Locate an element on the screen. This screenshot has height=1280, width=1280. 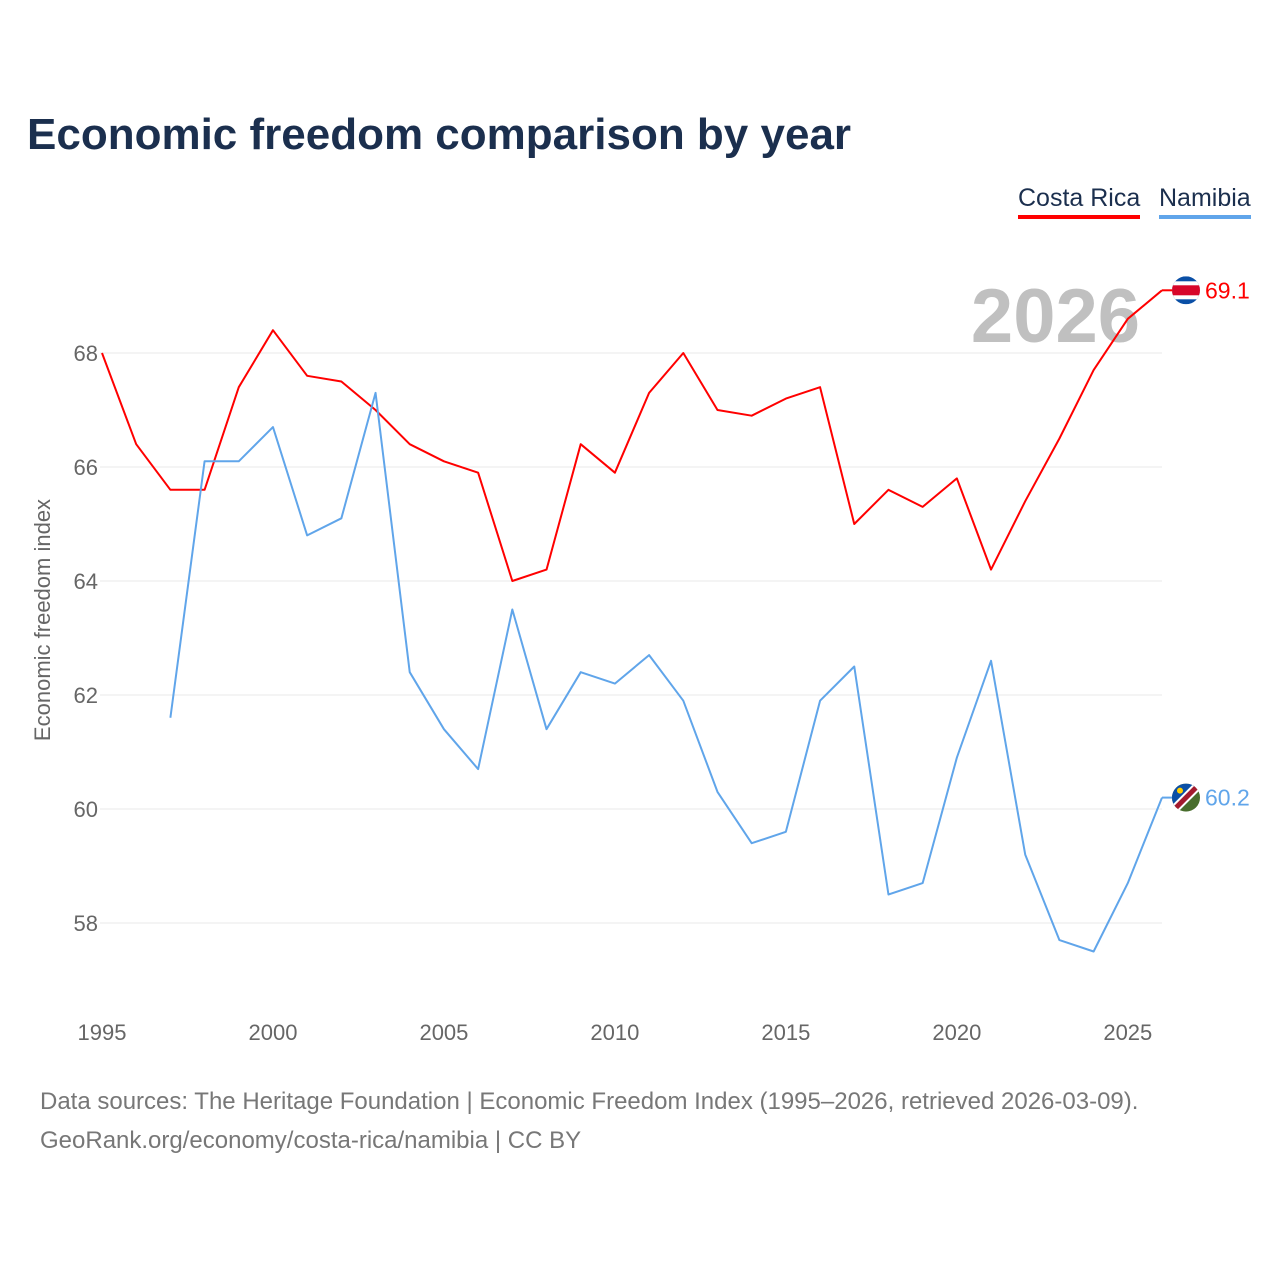
legend-namibia: Namibia is located at coordinates (1205, 201).